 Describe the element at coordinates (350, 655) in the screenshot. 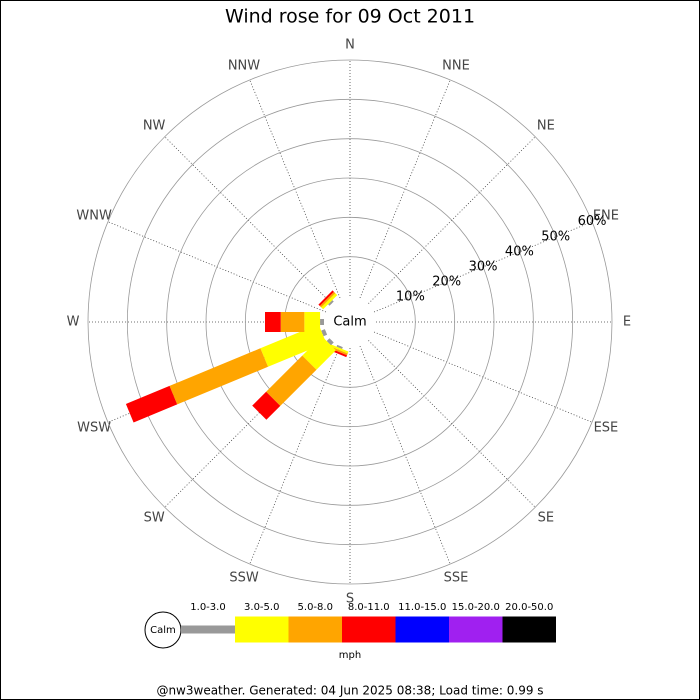

I see `legend-unit: mph` at that location.